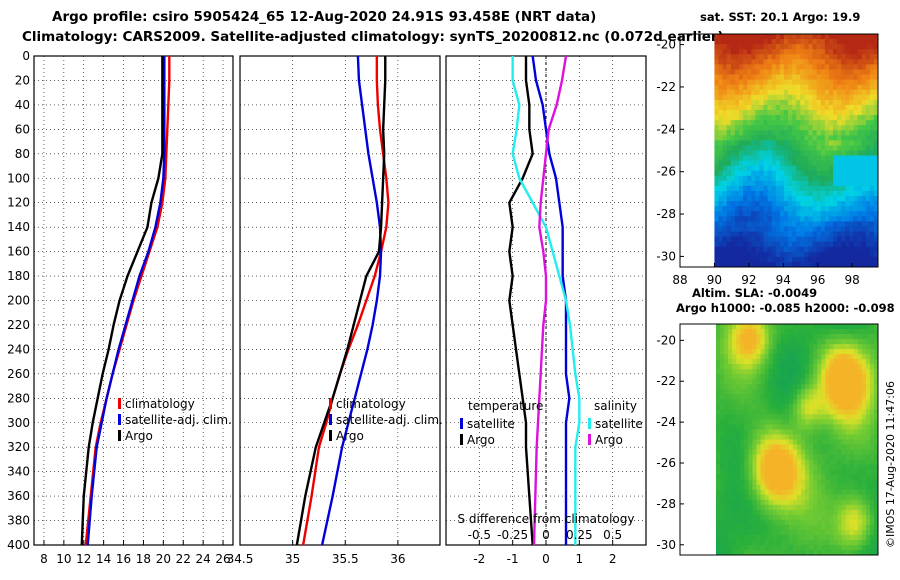  I want to click on x-tick-label: -2, so click(479, 559).